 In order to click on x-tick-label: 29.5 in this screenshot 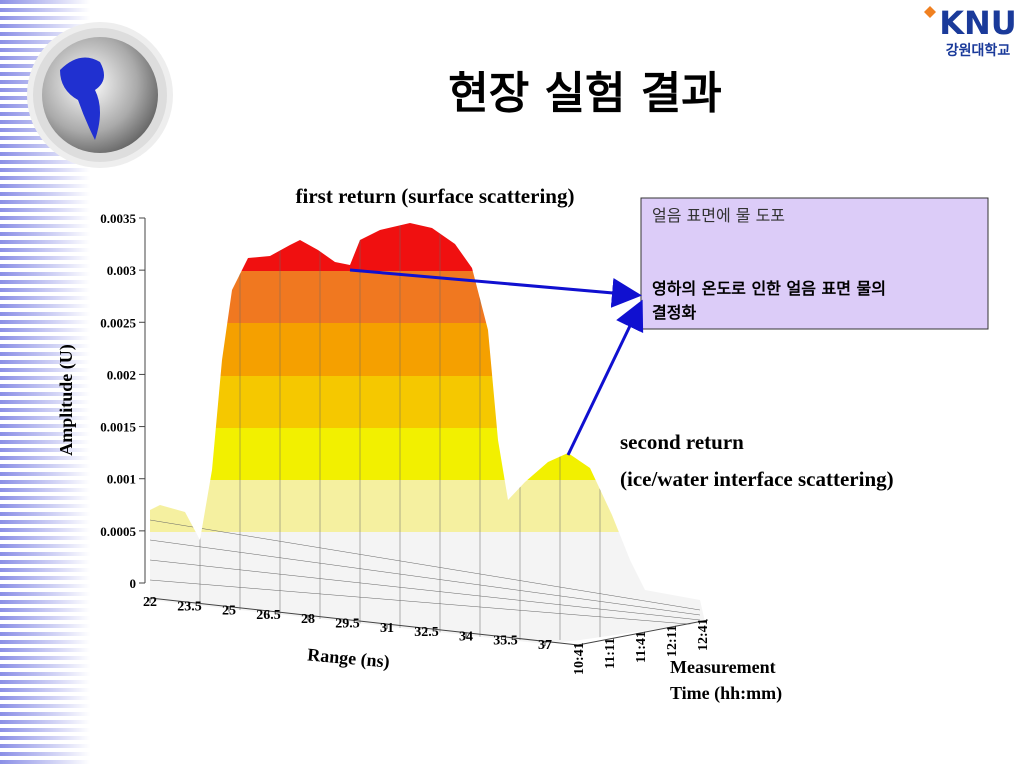, I will do `click(347, 624)`.